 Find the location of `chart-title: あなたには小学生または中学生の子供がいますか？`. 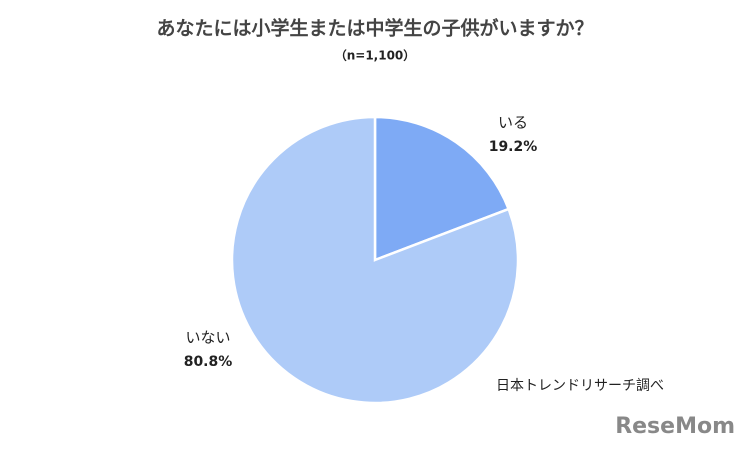

chart-title: あなたには小学生または中学生の子供がいますか？ is located at coordinates (374, 28).